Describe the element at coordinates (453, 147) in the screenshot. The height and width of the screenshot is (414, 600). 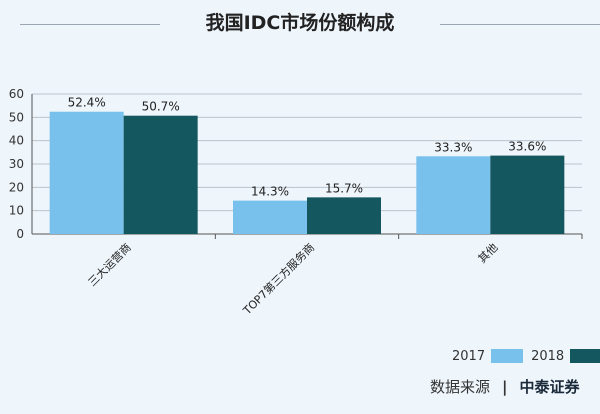
I see `data-label: 33.3%` at that location.